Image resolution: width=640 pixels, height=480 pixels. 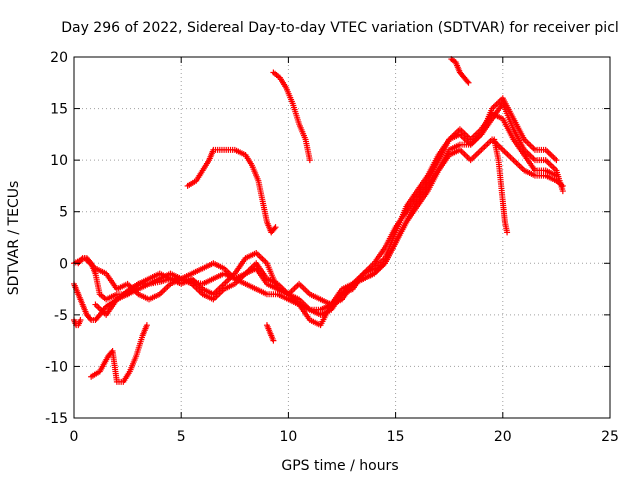 I want to click on y-tick-label: -10, so click(x=56, y=367).